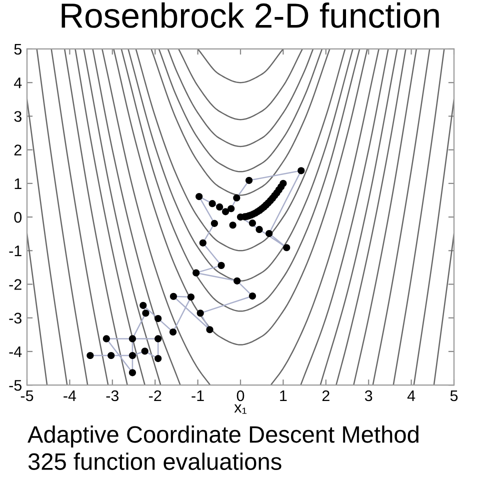  I want to click on x-tick-label: 2, so click(326, 396).